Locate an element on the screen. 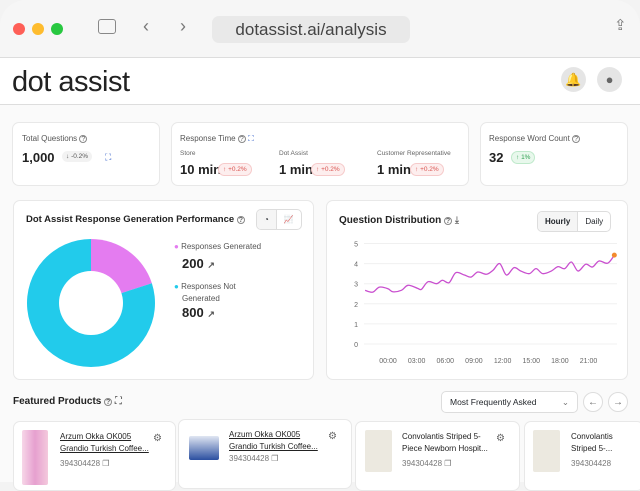  x-tick-label: 18:00 is located at coordinates (560, 361).